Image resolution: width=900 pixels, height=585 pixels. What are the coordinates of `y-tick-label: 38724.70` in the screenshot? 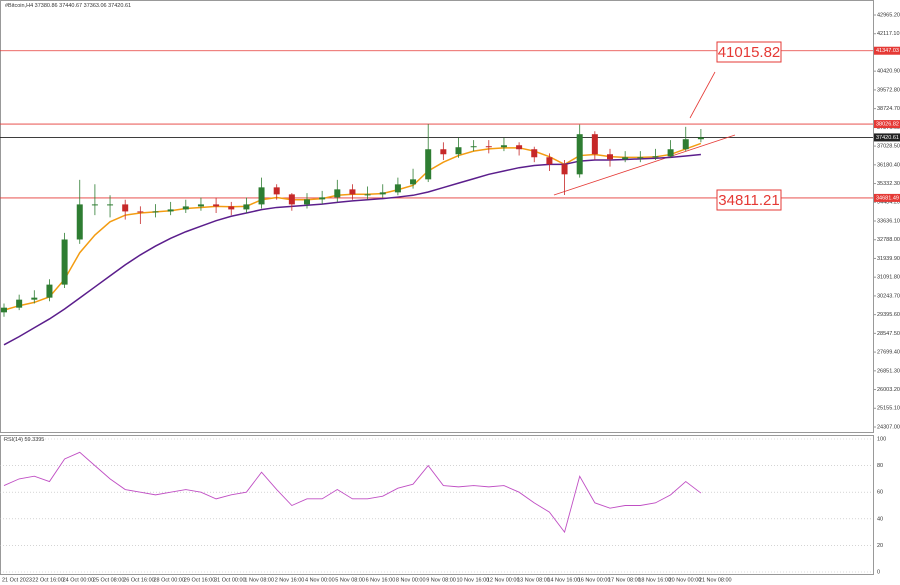 It's located at (888, 109).